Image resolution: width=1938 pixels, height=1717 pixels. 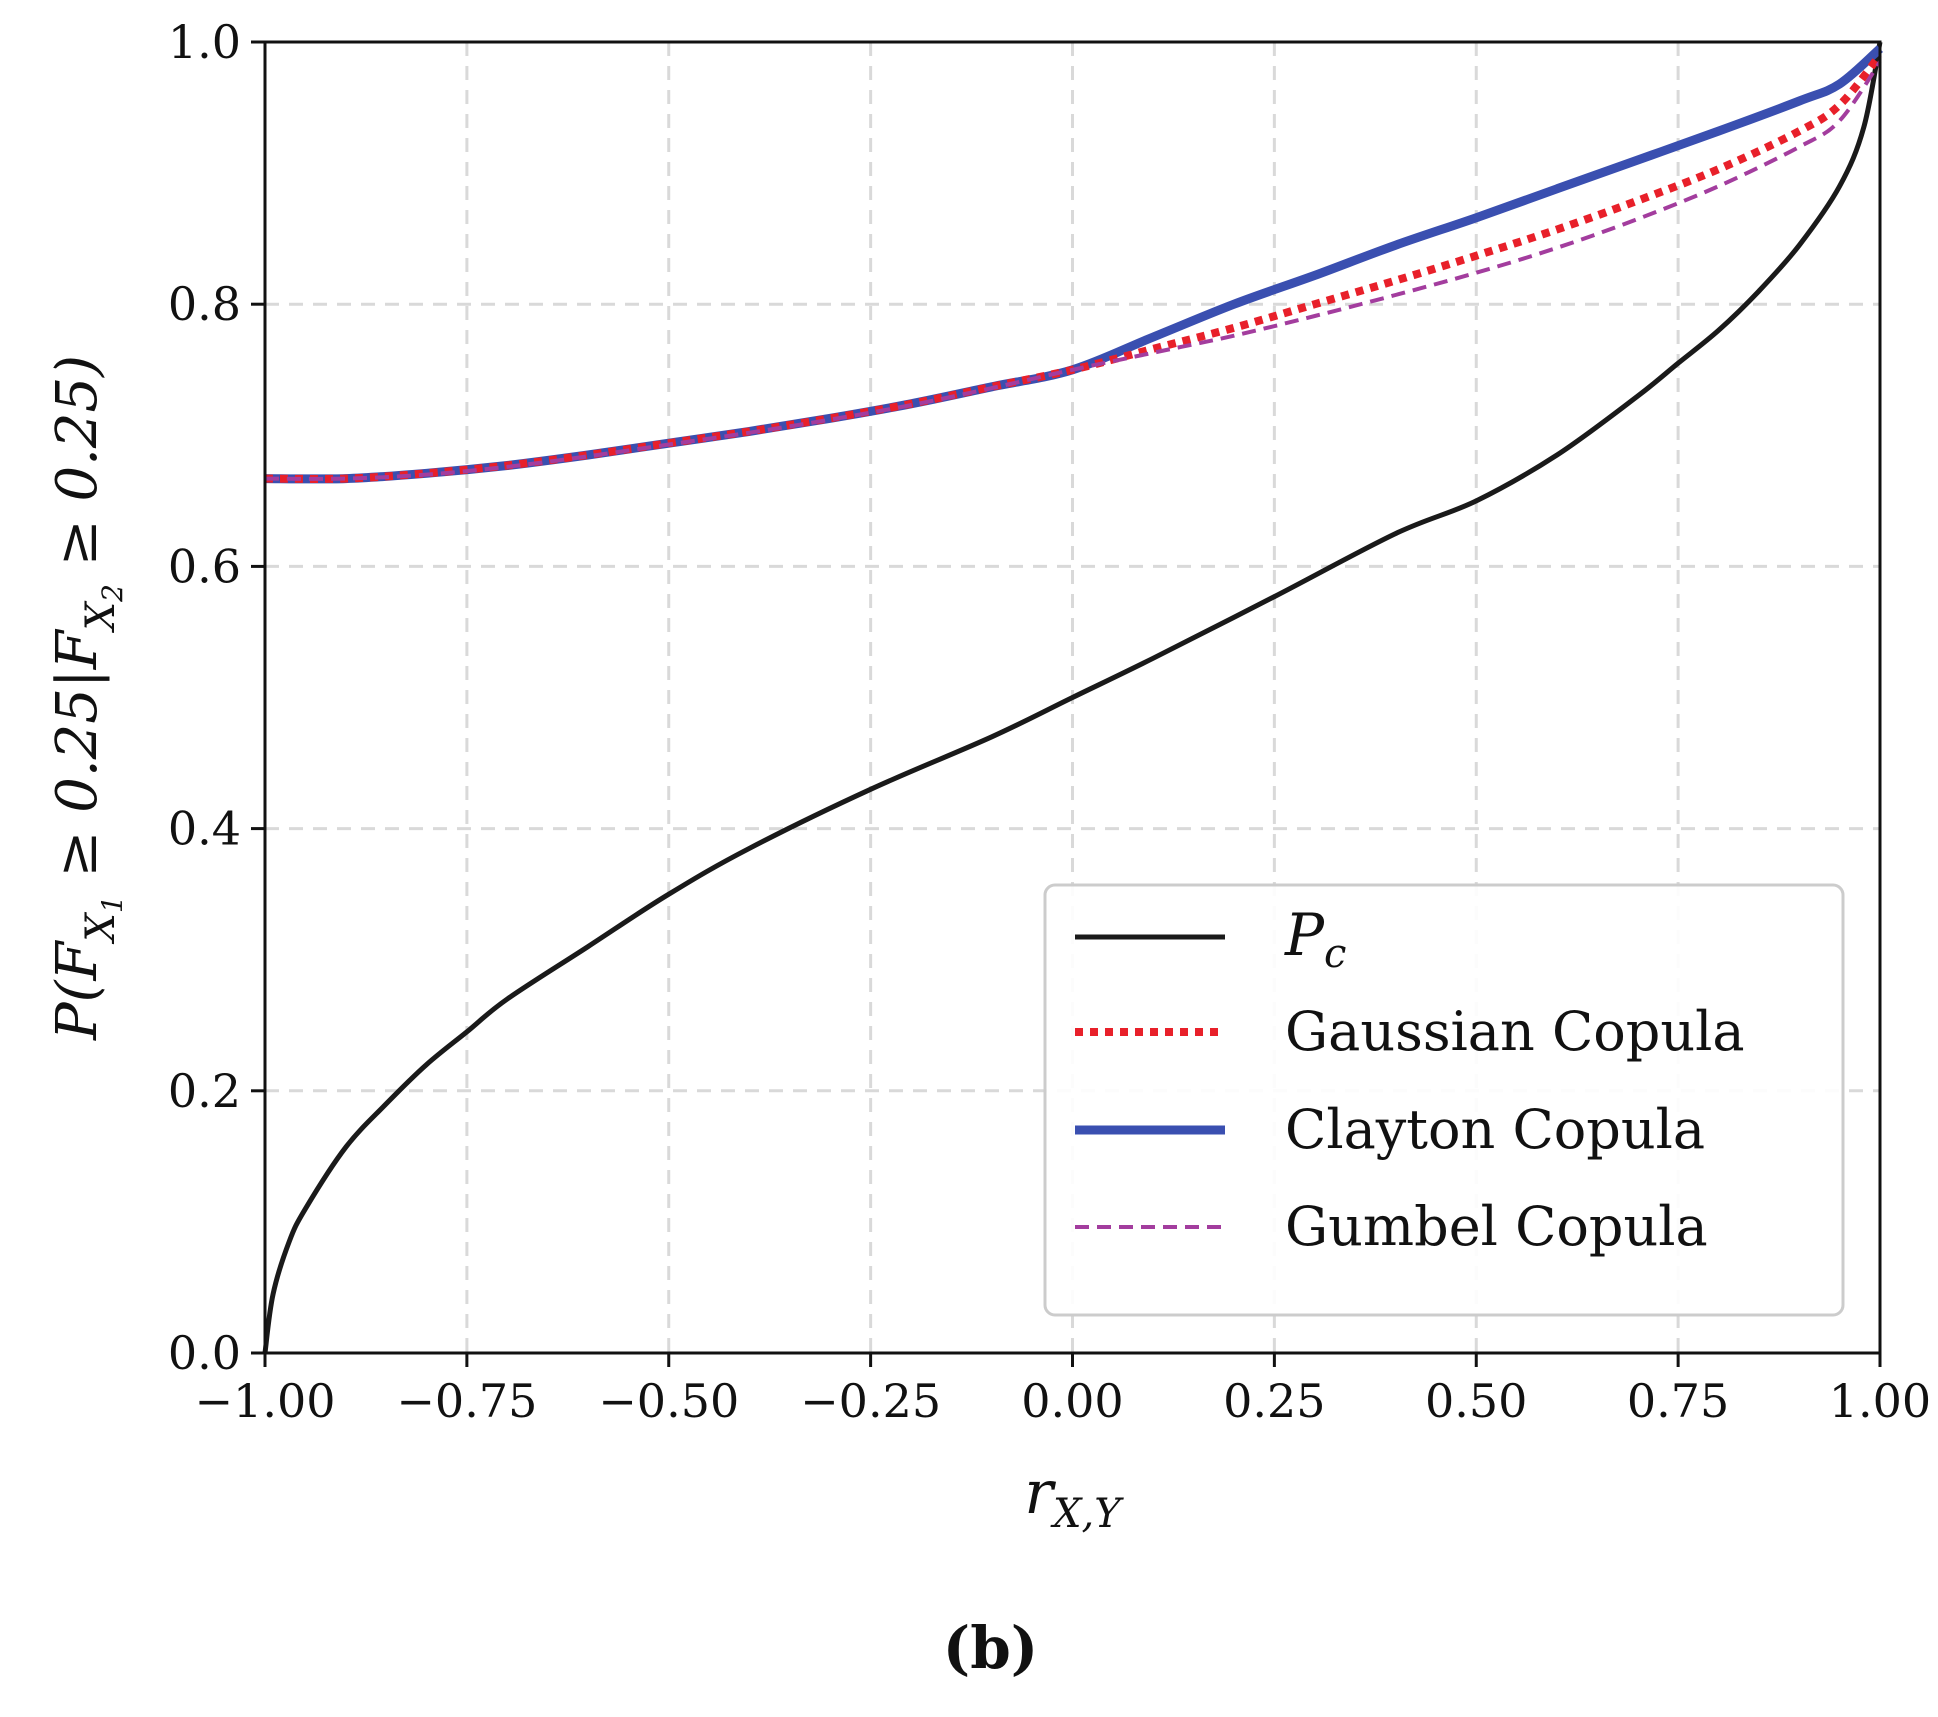 I want to click on legend-label-main: P, so click(x=1304, y=935).